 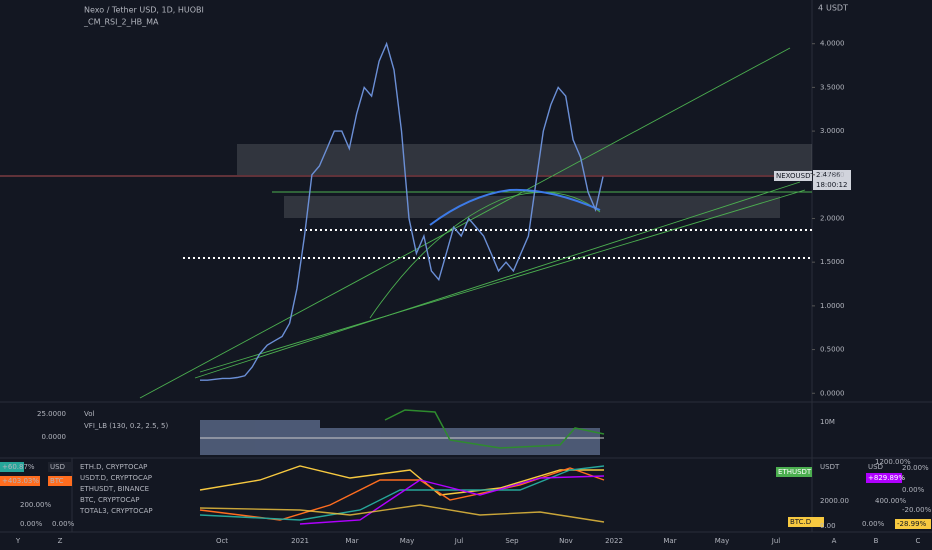 What do you see at coordinates (830, 467) in the screenshot?
I see `right-scale-label: USDT` at bounding box center [830, 467].